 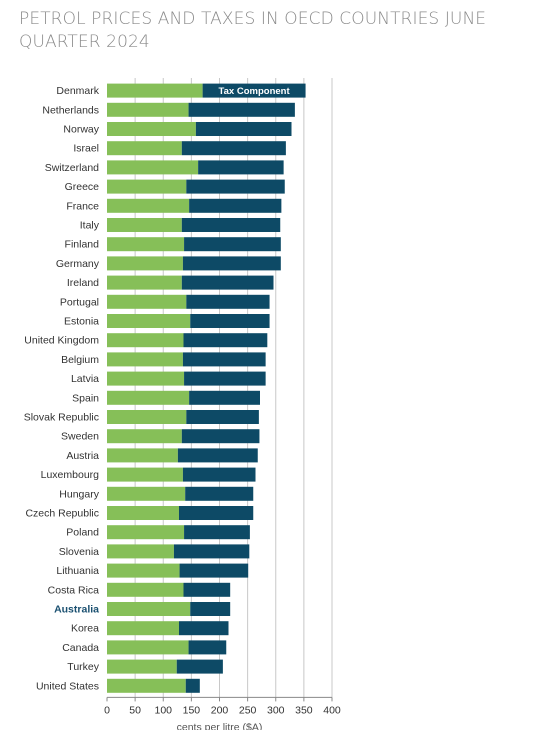 What do you see at coordinates (61, 341) in the screenshot?
I see `category-label-13: United Kingdom` at bounding box center [61, 341].